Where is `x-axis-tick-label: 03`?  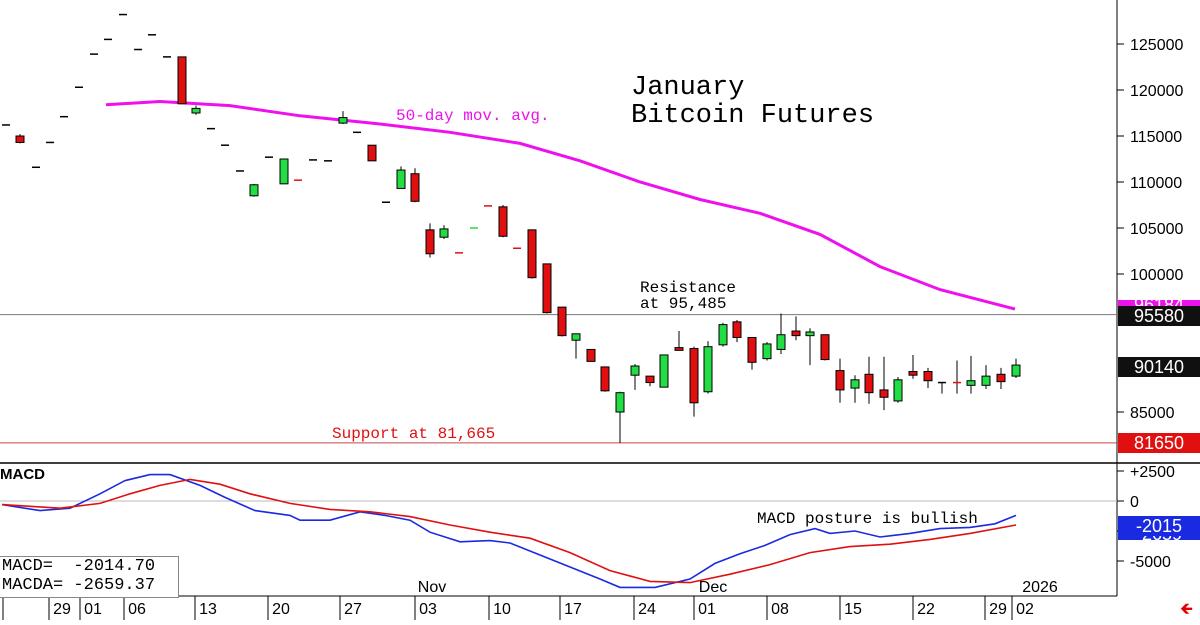
x-axis-tick-label: 03 is located at coordinates (428, 609).